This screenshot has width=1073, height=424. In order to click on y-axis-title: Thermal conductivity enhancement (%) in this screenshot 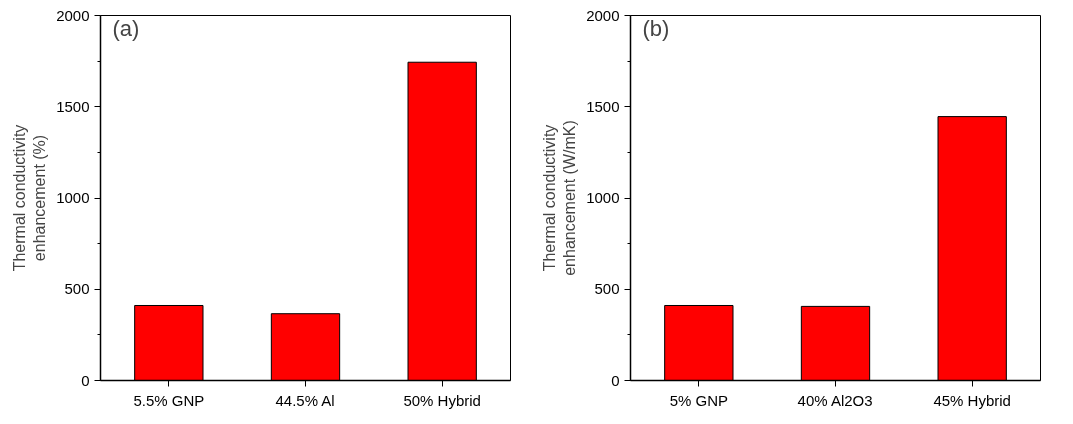, I will do `click(29, 198)`.